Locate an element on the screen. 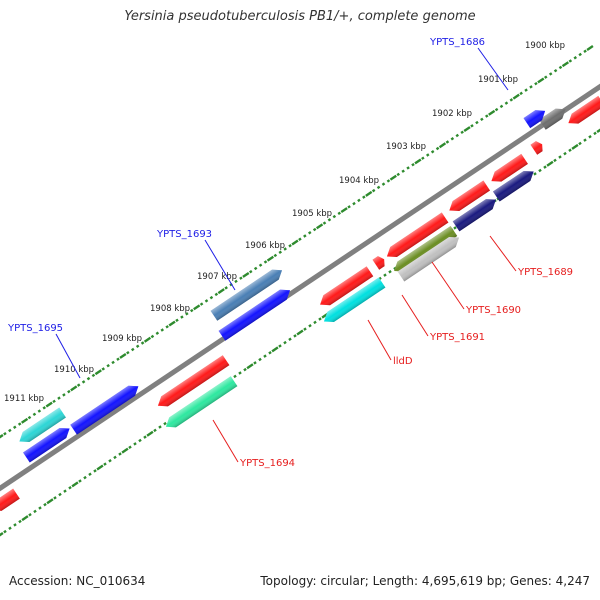 The height and width of the screenshot is (600, 600). accession-text: Accession: NC_010634 is located at coordinates (77, 581).